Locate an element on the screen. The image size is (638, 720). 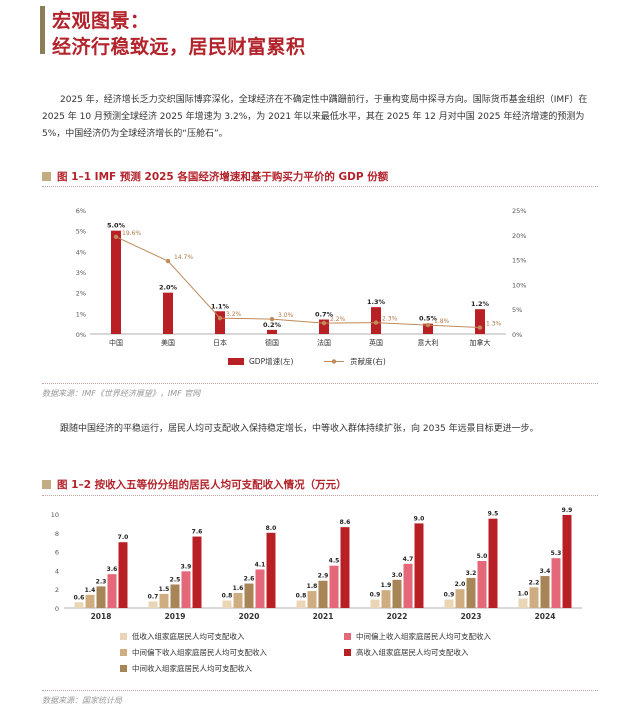
y-tick-label: 6 is located at coordinates (57, 553).